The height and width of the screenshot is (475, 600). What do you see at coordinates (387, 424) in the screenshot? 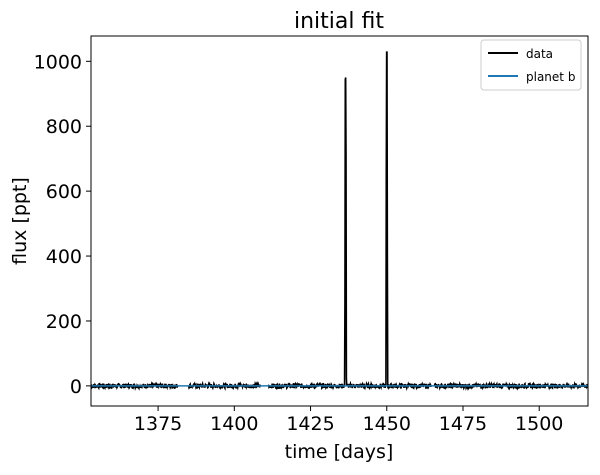
I see `x-tick-label: 1450` at bounding box center [387, 424].